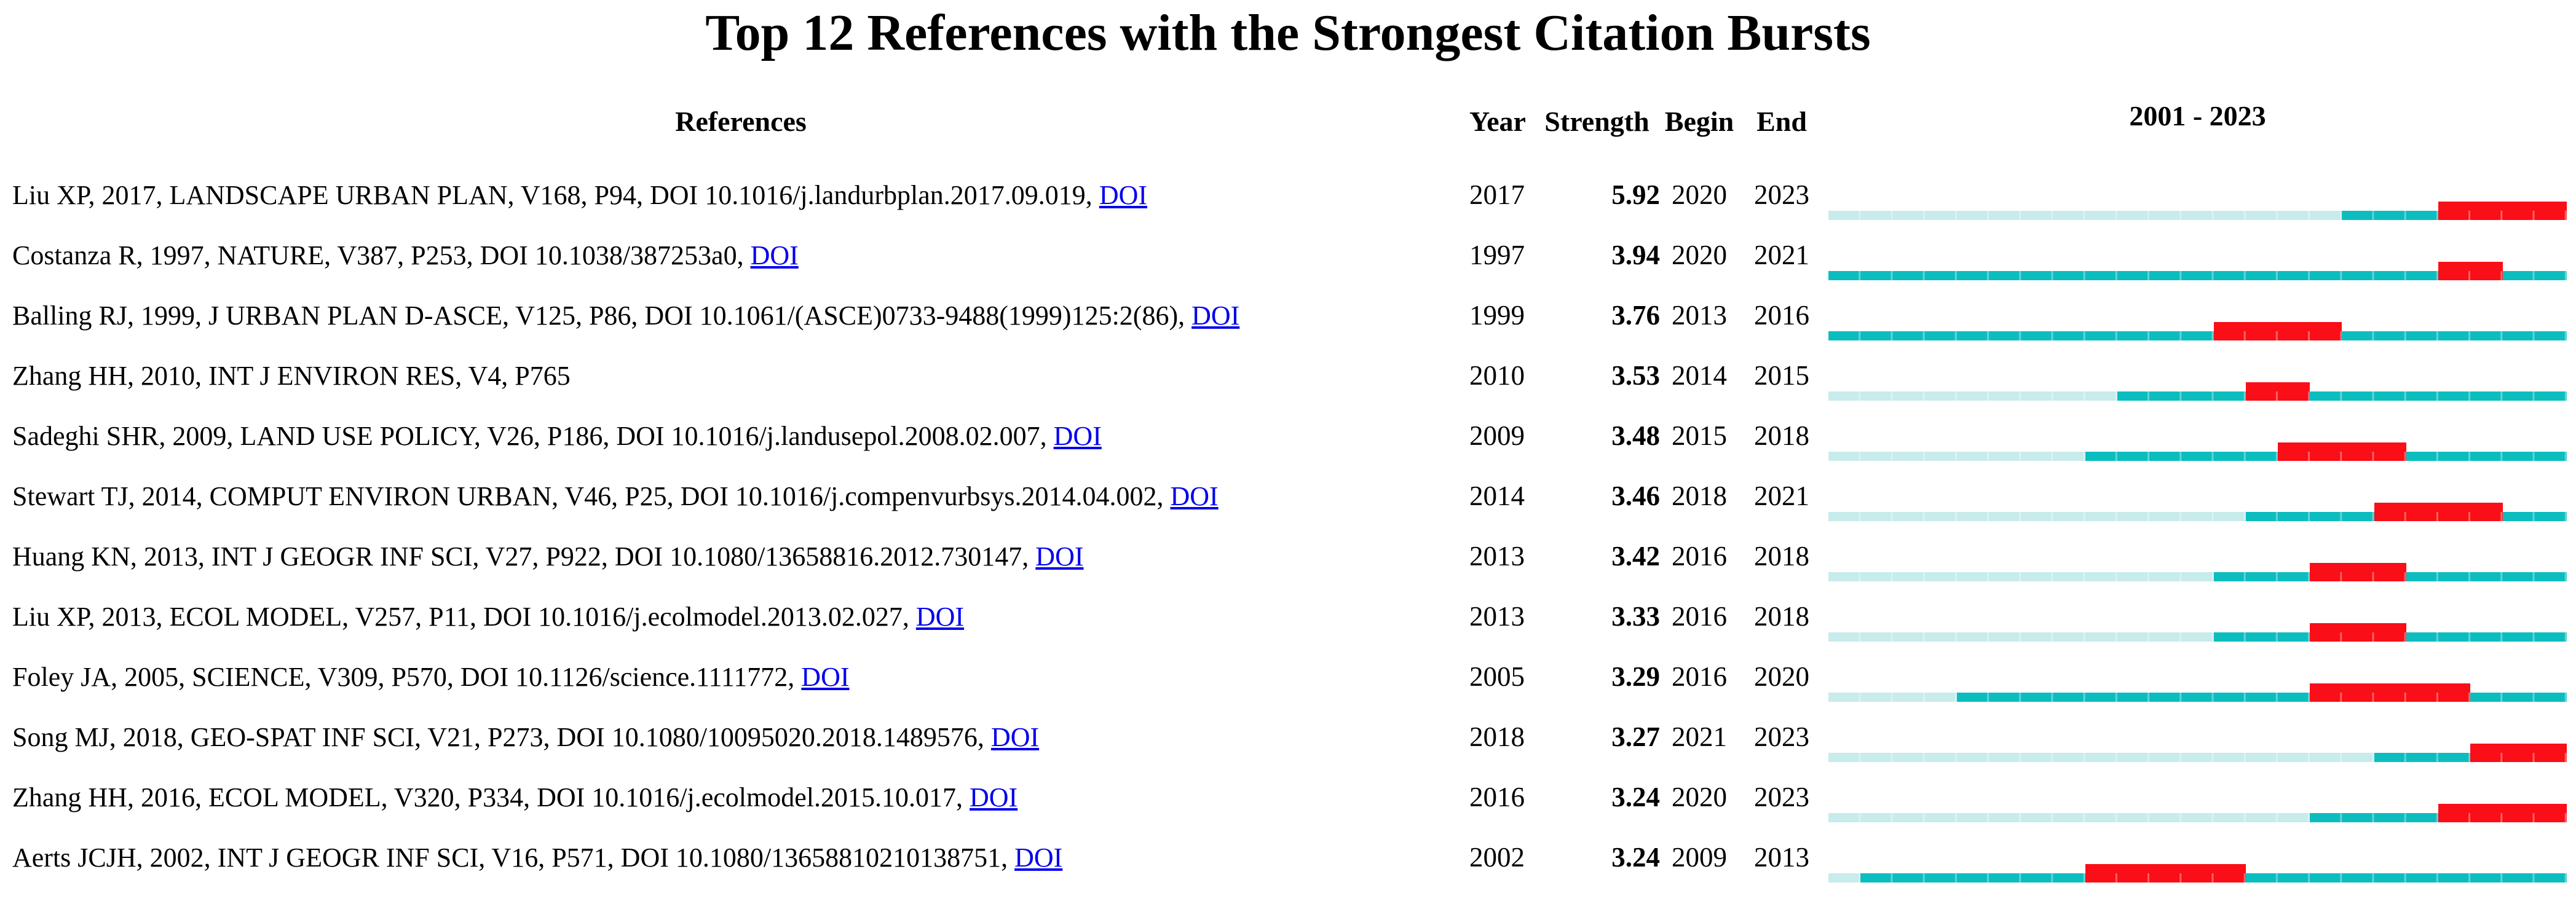 The image size is (2576, 912). I want to click on year-value: 2009, so click(1497, 436).